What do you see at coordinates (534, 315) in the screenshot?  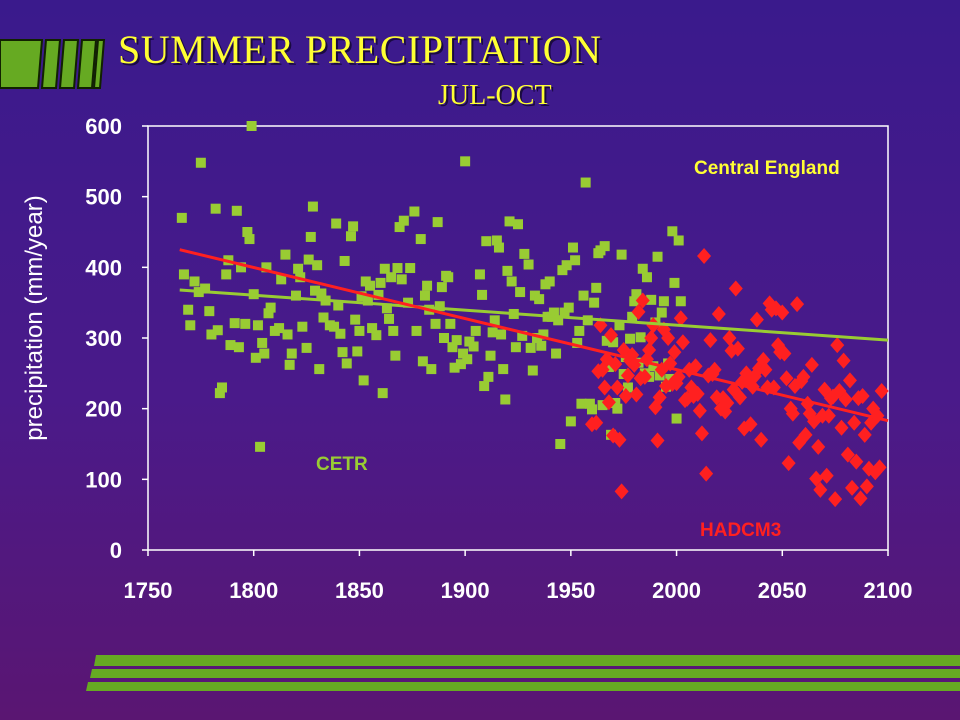 I see `cetr-trendline` at bounding box center [534, 315].